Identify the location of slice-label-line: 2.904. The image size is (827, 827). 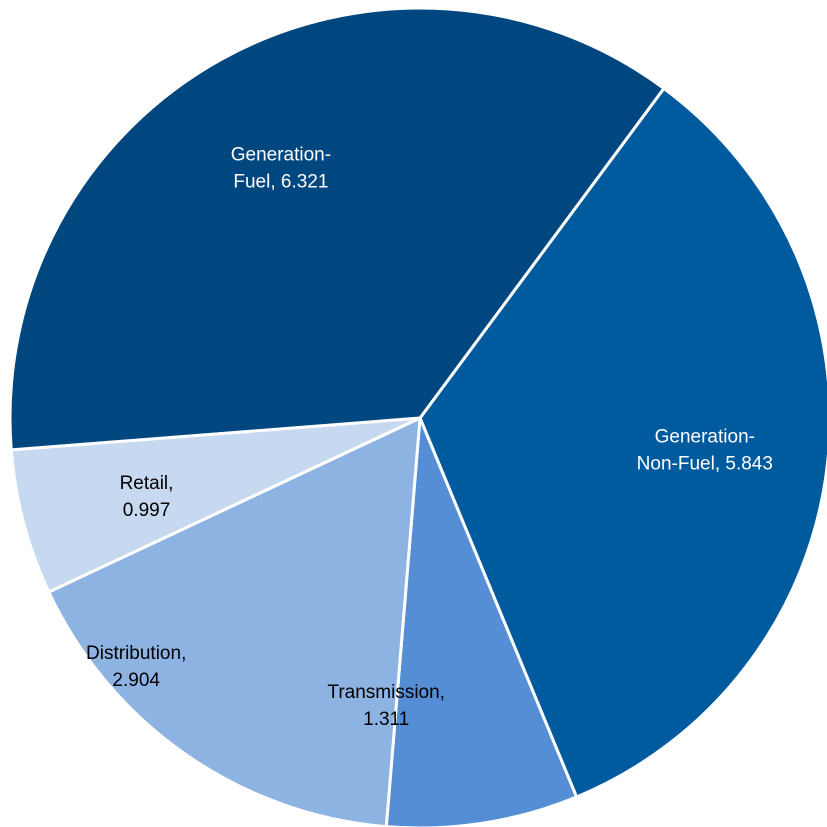
(136, 680).